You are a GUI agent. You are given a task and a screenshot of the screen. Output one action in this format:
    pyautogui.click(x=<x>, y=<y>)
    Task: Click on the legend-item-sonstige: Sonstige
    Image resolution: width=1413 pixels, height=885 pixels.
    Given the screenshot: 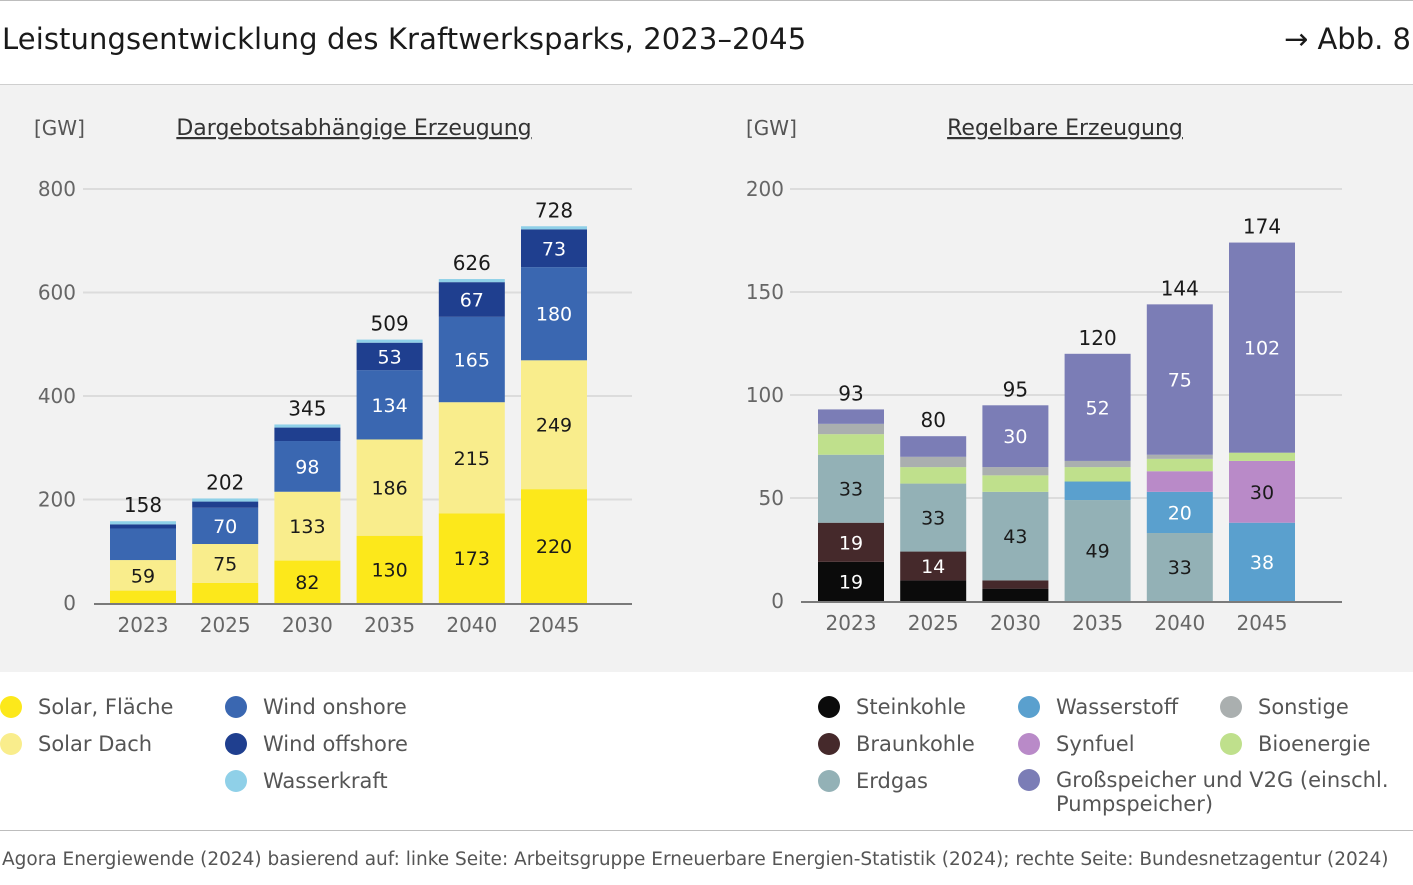 What is the action you would take?
    pyautogui.click(x=1284, y=707)
    